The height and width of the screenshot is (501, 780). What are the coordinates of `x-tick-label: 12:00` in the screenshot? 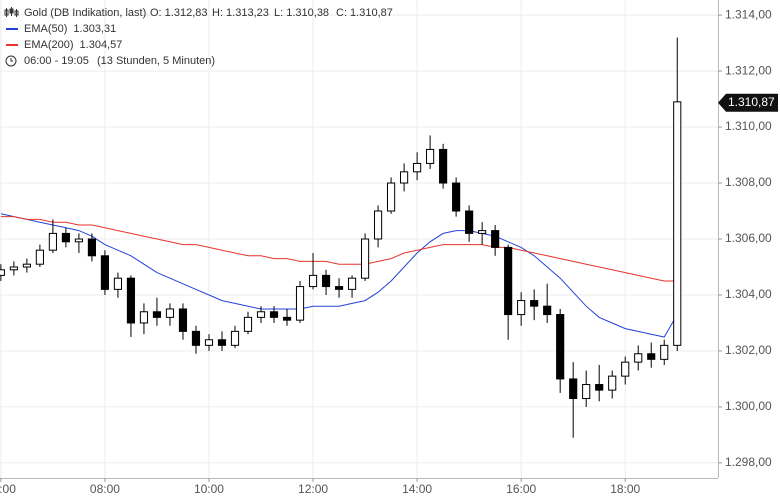 It's located at (313, 489).